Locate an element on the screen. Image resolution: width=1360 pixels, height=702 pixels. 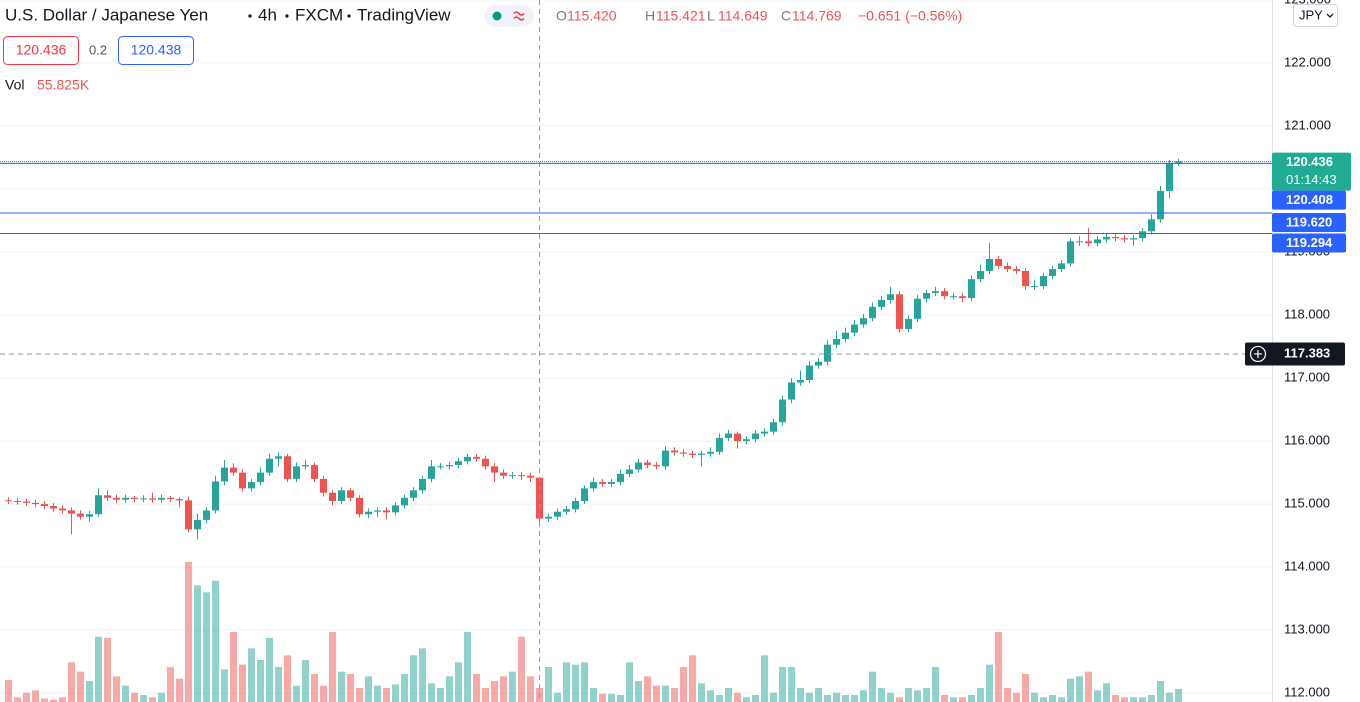
y-tick-label: 112.000 is located at coordinates (1307, 692).